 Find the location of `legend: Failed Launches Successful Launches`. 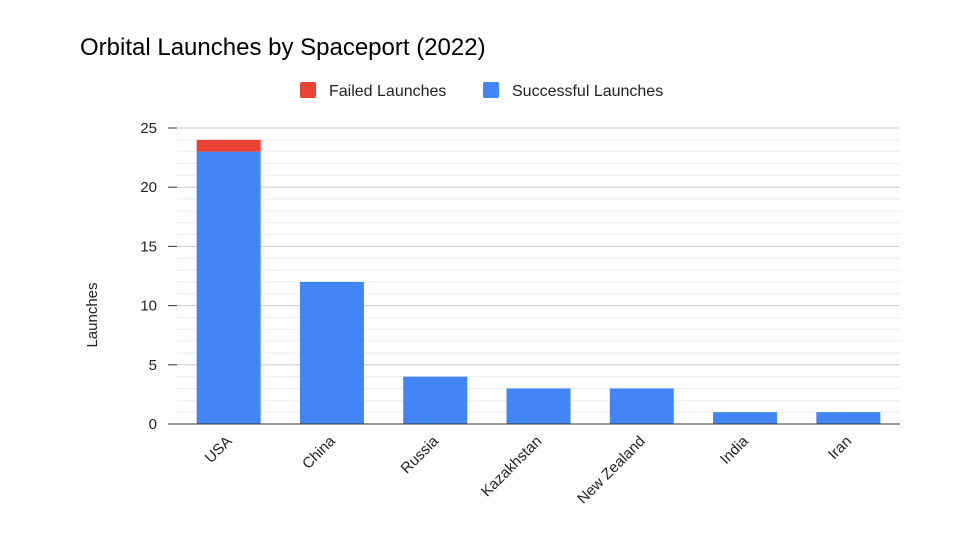

legend: Failed Launches Successful Launches is located at coordinates (481, 91).